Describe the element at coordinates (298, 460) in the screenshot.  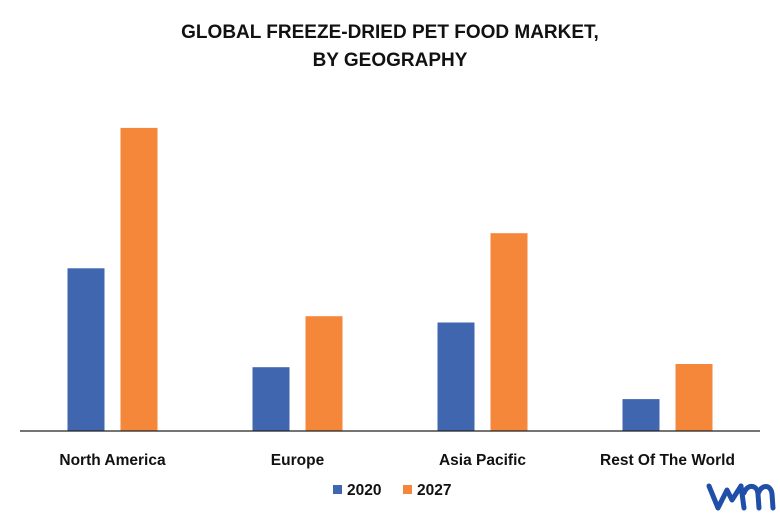
I see `x-tick-label: Europe` at that location.